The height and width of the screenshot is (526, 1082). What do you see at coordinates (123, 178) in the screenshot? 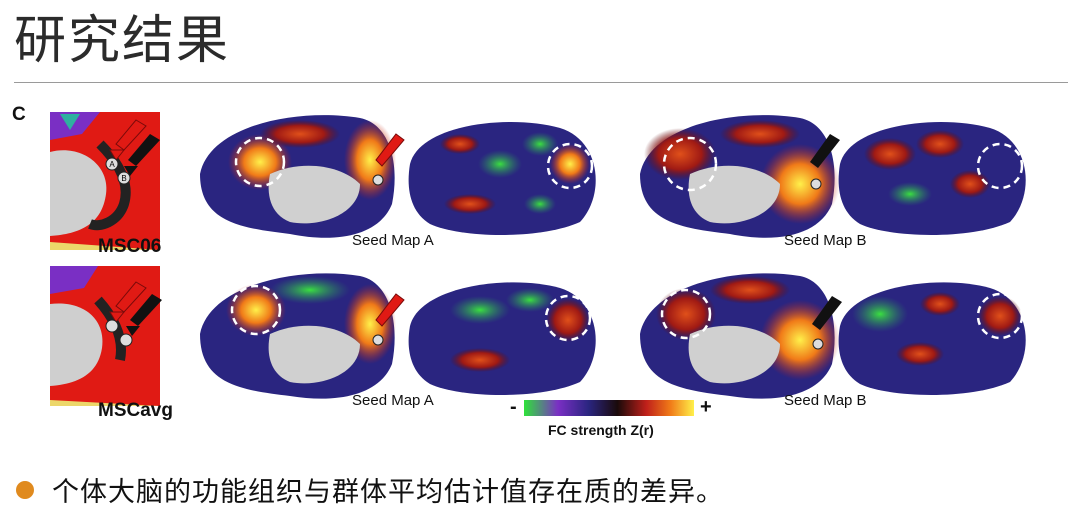
I see `seed-marker-b: B` at bounding box center [123, 178].